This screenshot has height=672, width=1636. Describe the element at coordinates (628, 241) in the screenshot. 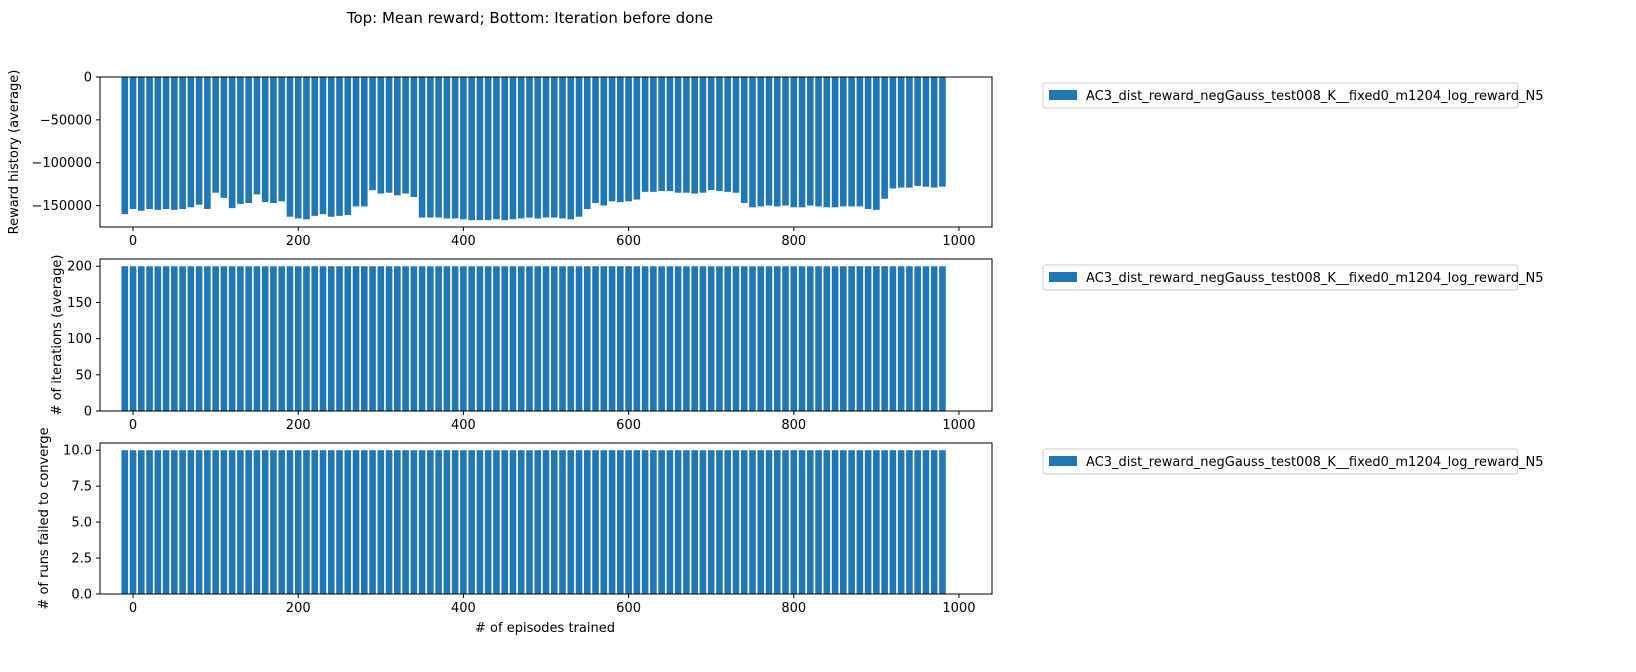

I see `x-tick-label: 600` at that location.